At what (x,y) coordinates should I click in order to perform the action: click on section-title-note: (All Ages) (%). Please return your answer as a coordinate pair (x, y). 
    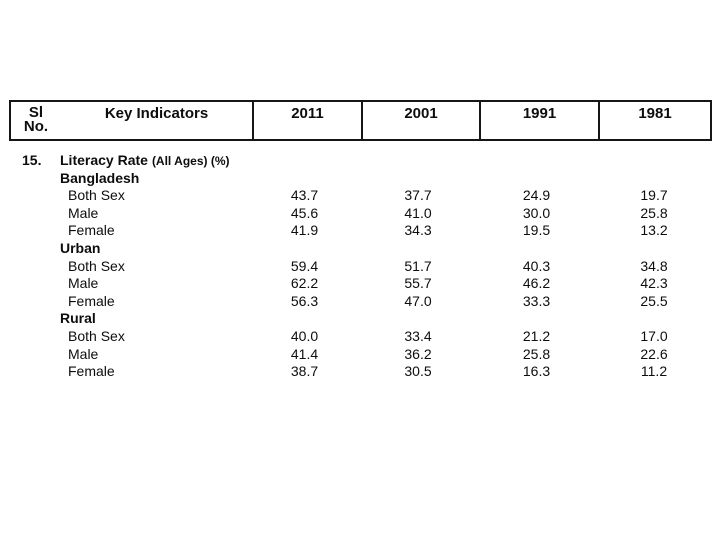
    Looking at the image, I should click on (190, 161).